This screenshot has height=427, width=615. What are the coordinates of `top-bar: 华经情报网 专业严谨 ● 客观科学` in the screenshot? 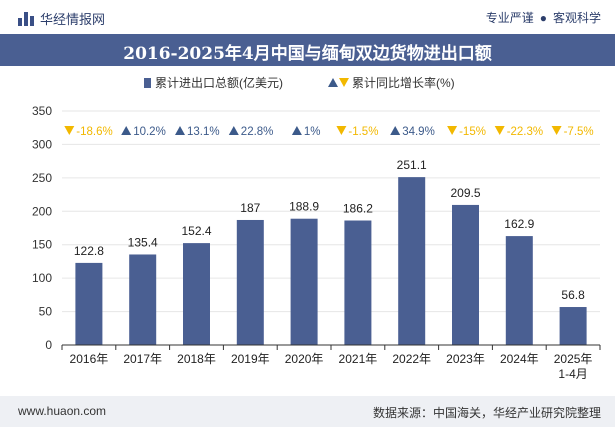 It's located at (307, 17).